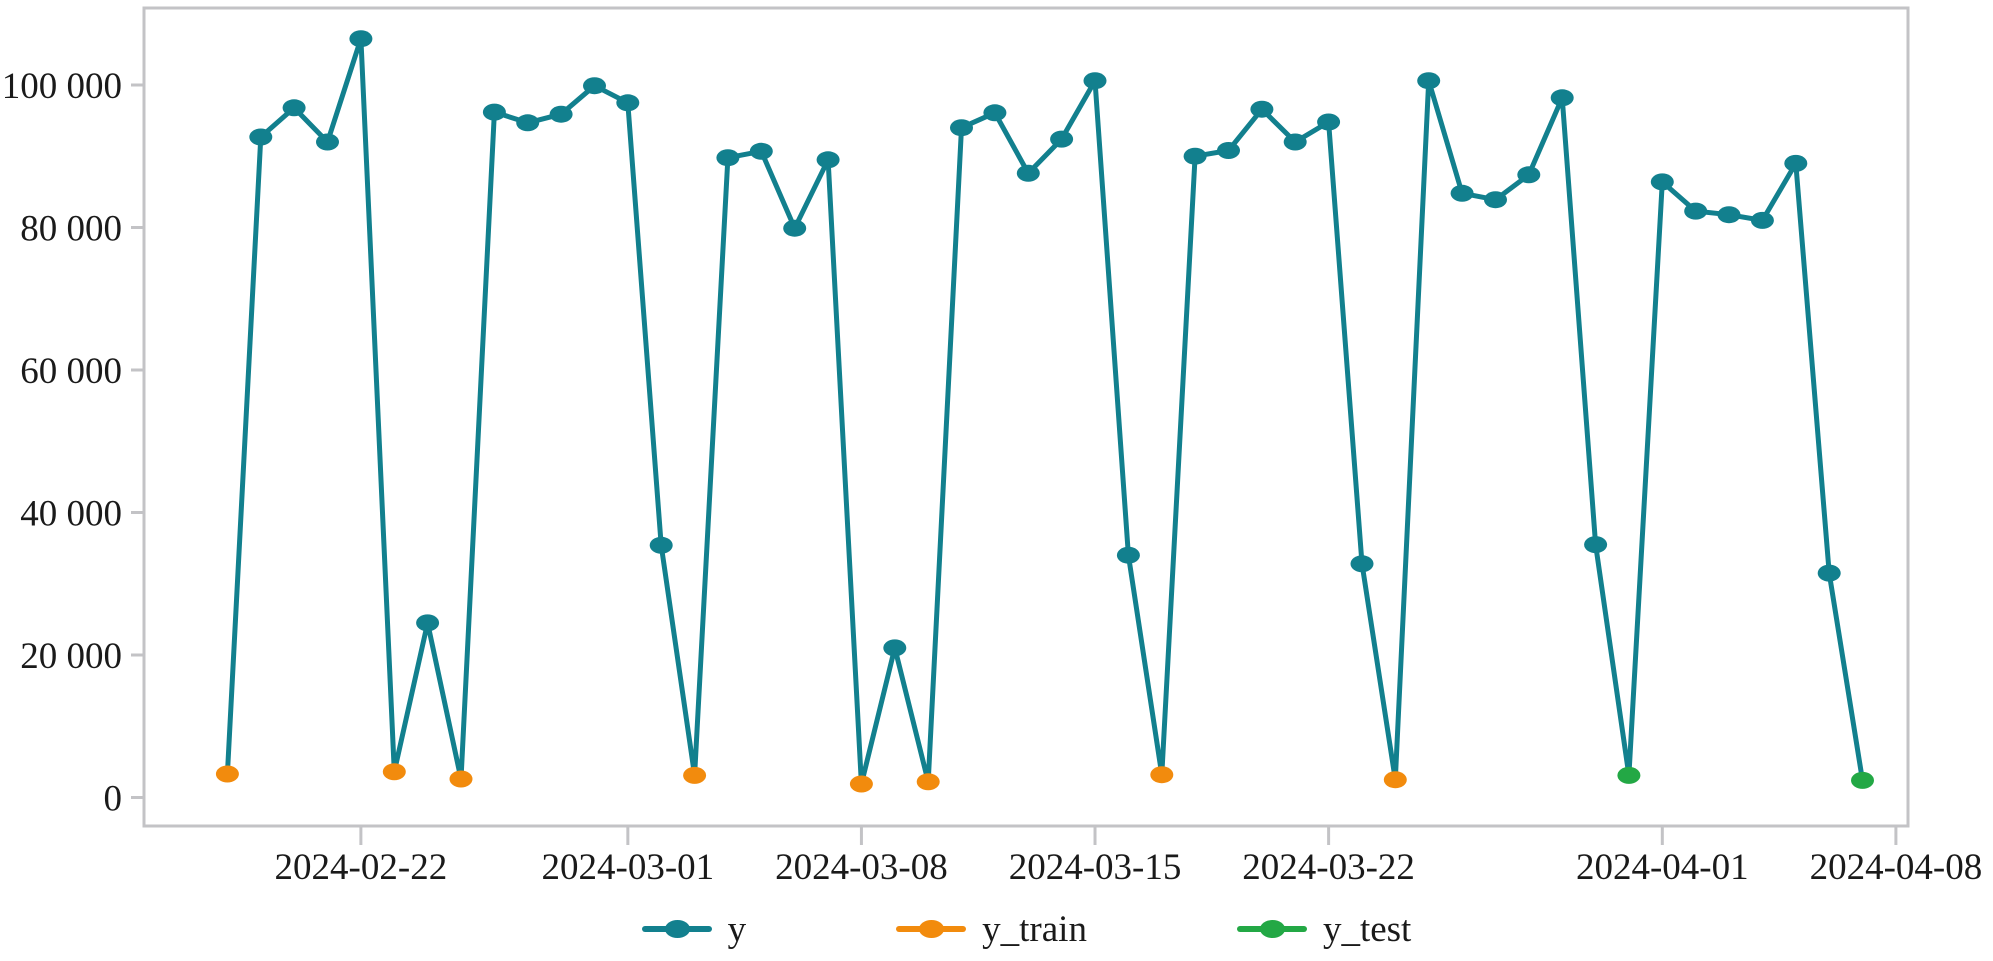 Image resolution: width=1993 pixels, height=961 pixels. Describe the element at coordinates (861, 867) in the screenshot. I see `x-tick-label: 2024-03-08` at that location.